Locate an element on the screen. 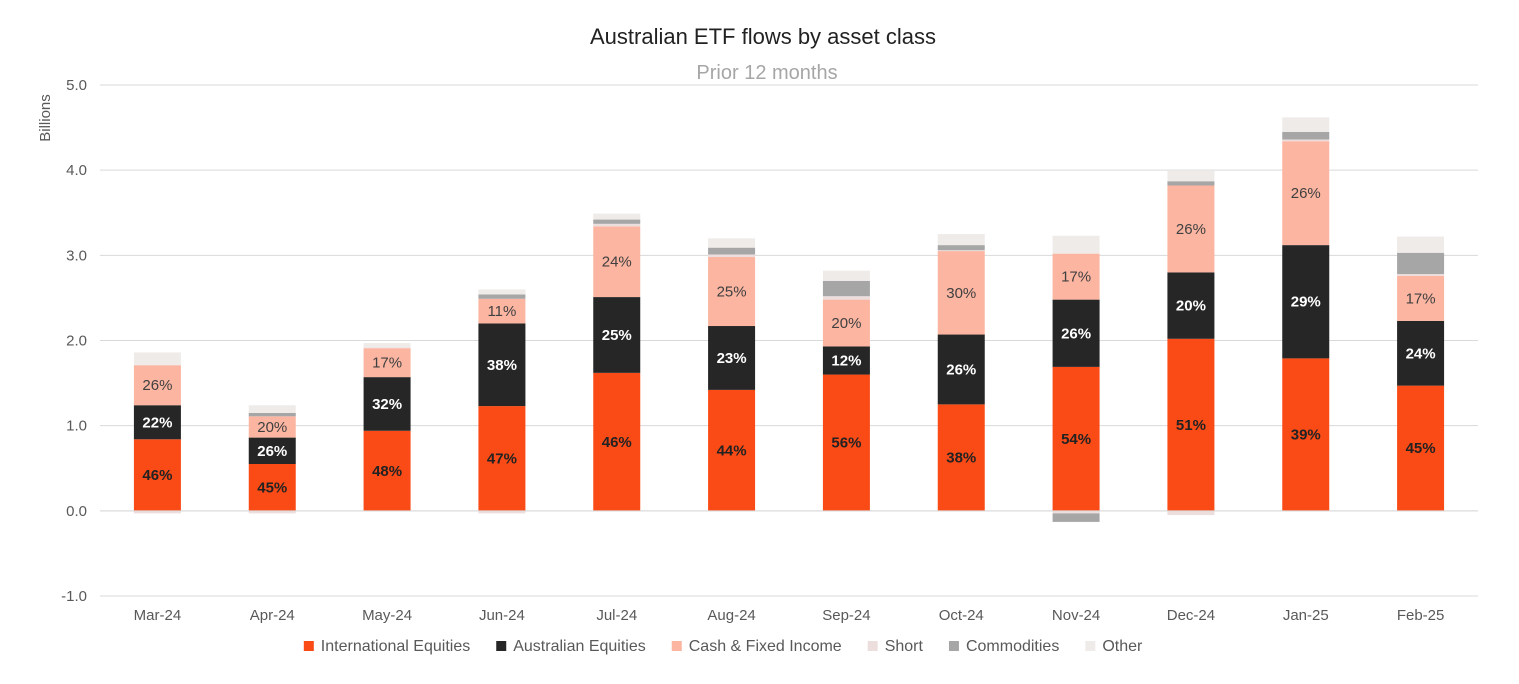 The width and height of the screenshot is (1519, 684). data-label: 32% is located at coordinates (387, 404).